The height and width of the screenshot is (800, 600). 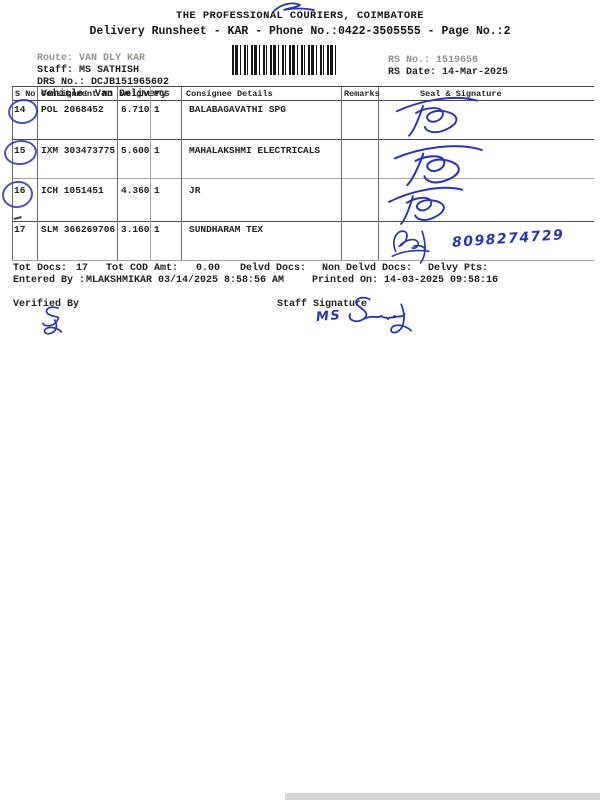 What do you see at coordinates (150, 173) in the screenshot?
I see `col-border-weight` at bounding box center [150, 173].